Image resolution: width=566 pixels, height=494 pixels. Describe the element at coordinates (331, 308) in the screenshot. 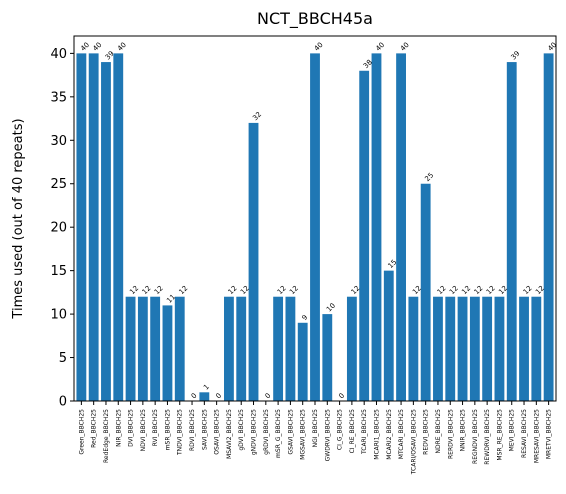

I see `bar-value-label: 10` at that location.